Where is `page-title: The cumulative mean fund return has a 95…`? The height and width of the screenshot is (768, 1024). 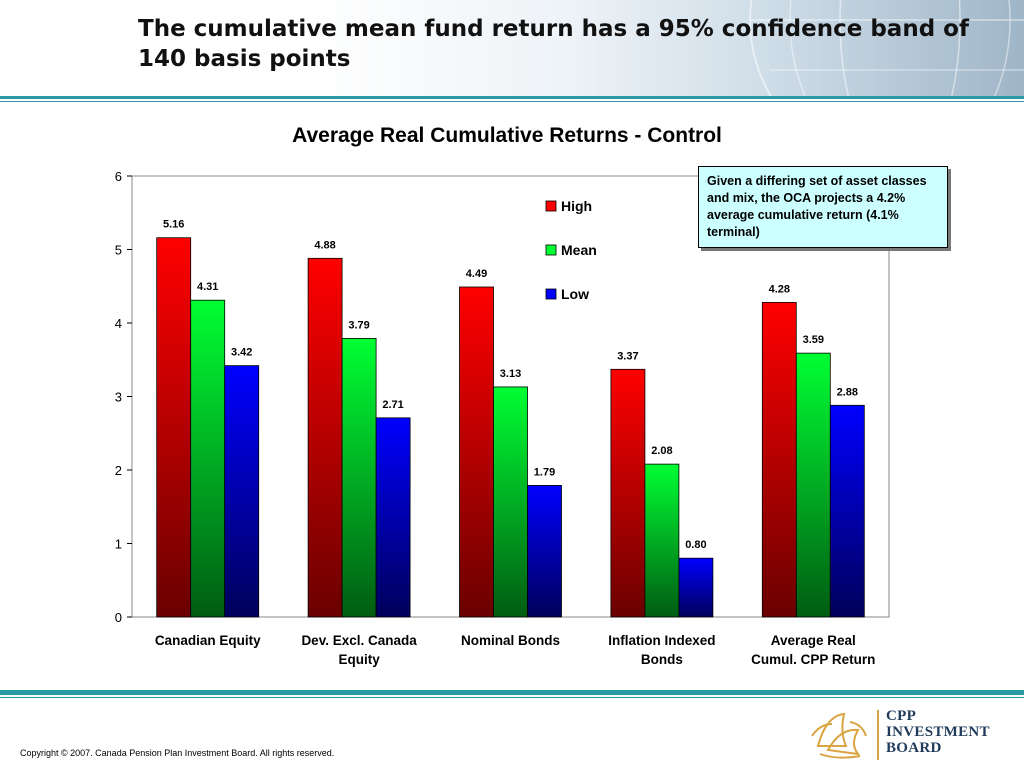
page-title: The cumulative mean fund return has a 95… is located at coordinates (553, 44).